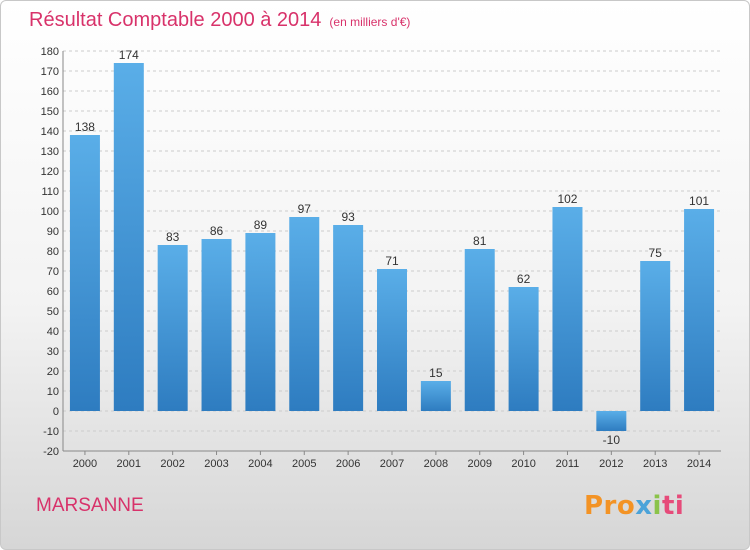  What do you see at coordinates (53, 372) in the screenshot?
I see `y-tick-label: 20` at bounding box center [53, 372].